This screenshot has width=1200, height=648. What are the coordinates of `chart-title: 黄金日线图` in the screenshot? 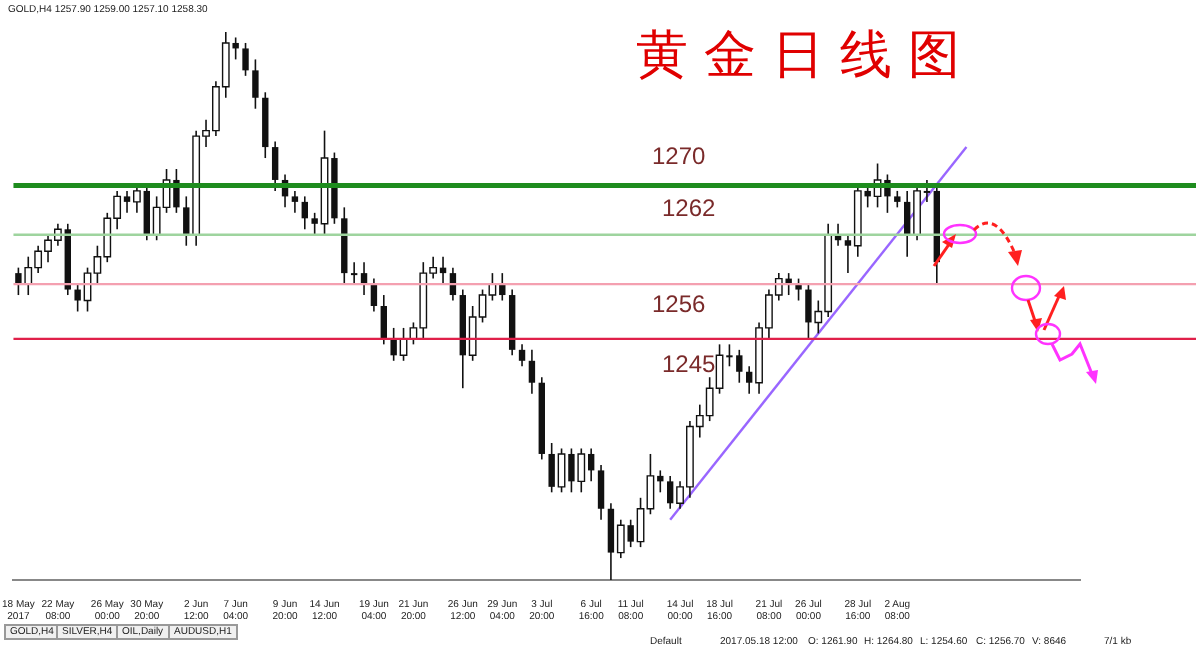 It's located at (806, 56).